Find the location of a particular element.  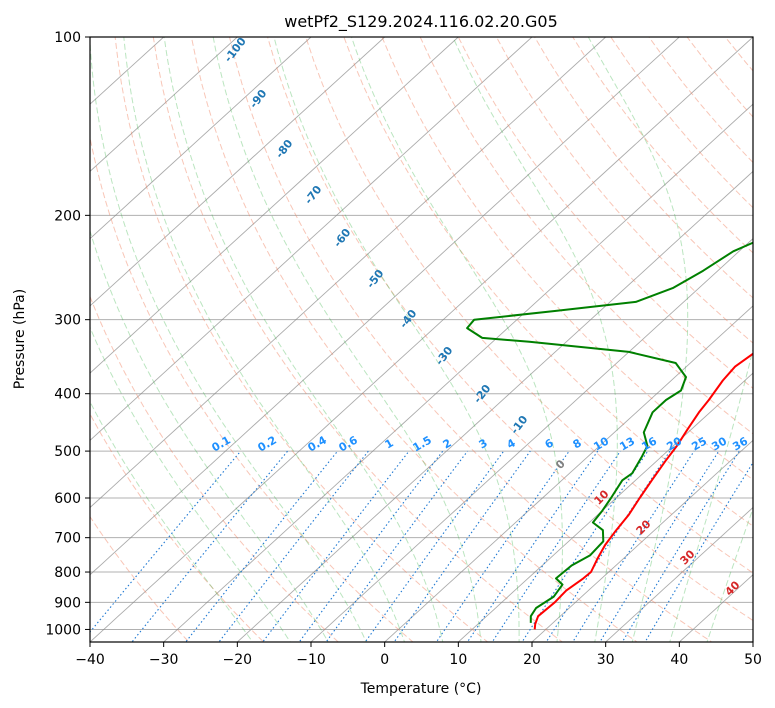

mixing-ratio-label: 8 is located at coordinates (577, 443).